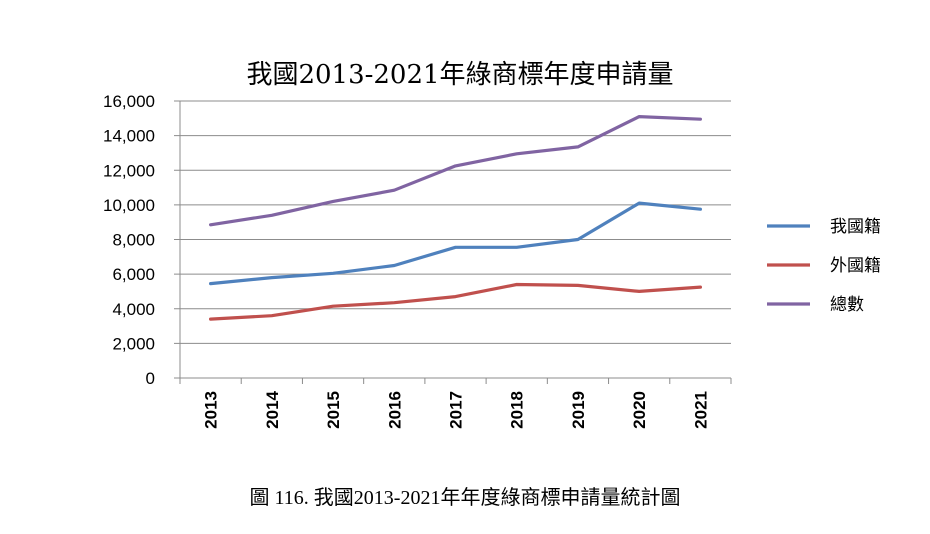  Describe the element at coordinates (129, 205) in the screenshot. I see `y-tick-label: 10,000` at that location.